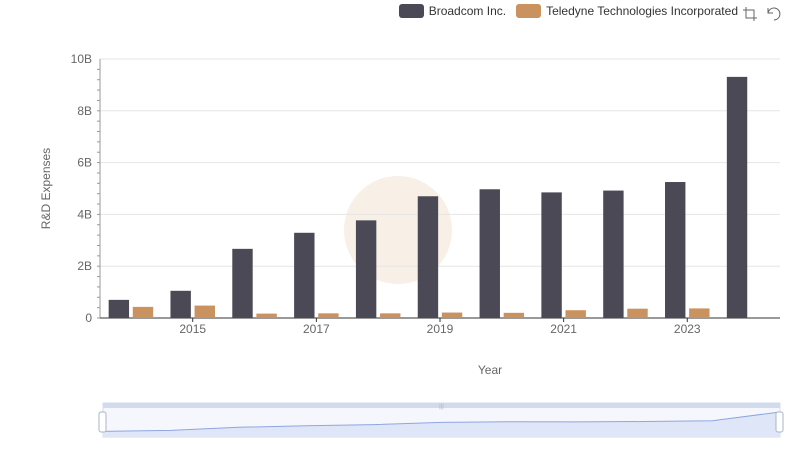 This screenshot has width=800, height=461. Describe the element at coordinates (490, 370) in the screenshot. I see `x-axis-title: Year` at that location.